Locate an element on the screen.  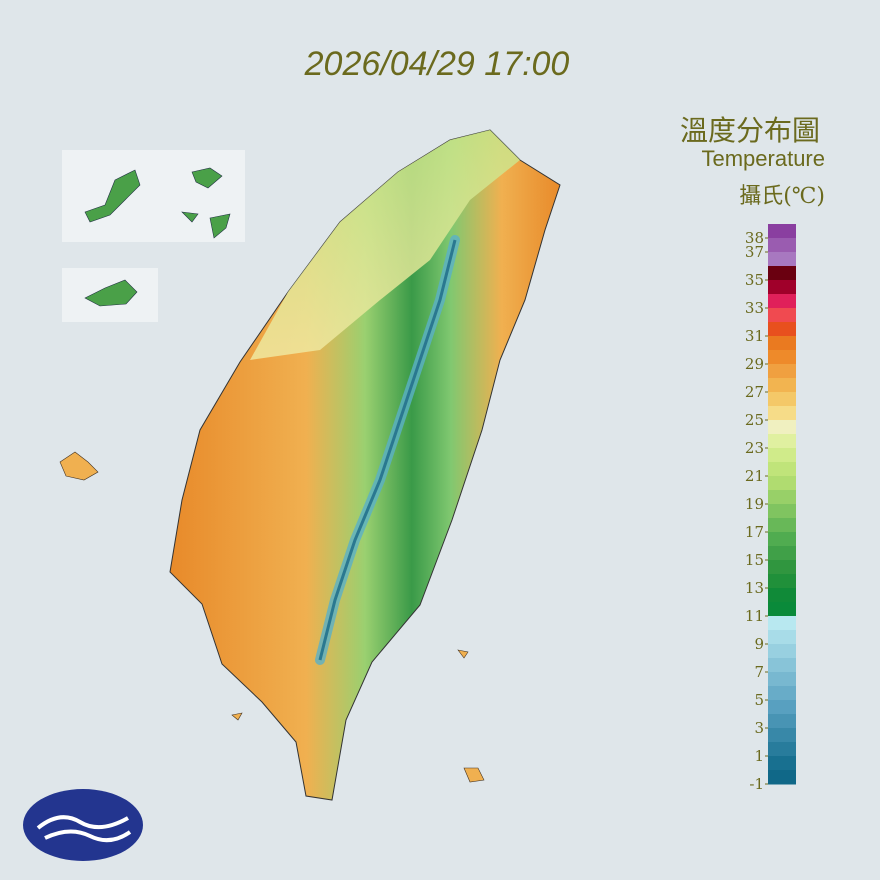
legend-tick-label: -1 is located at coordinates (756, 784).